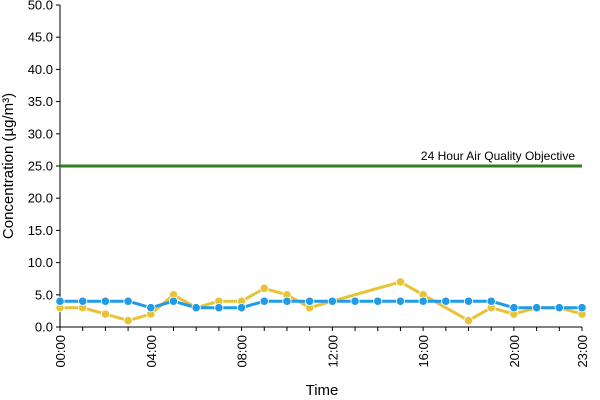  I want to click on objective-line-group: 24 Hour Air Quality Objective, so click(321, 158).